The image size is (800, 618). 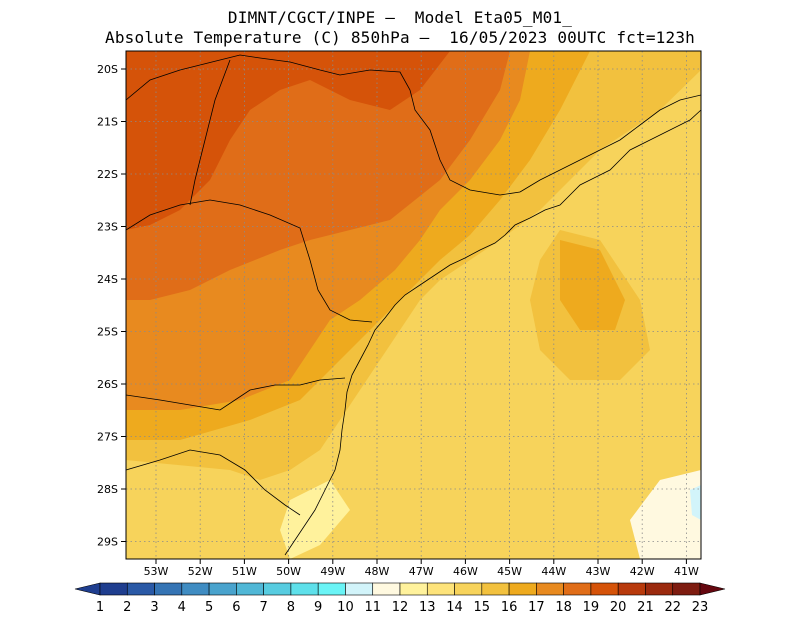 What do you see at coordinates (107, 279) in the screenshot?
I see `lat-label: 24S` at bounding box center [107, 279].